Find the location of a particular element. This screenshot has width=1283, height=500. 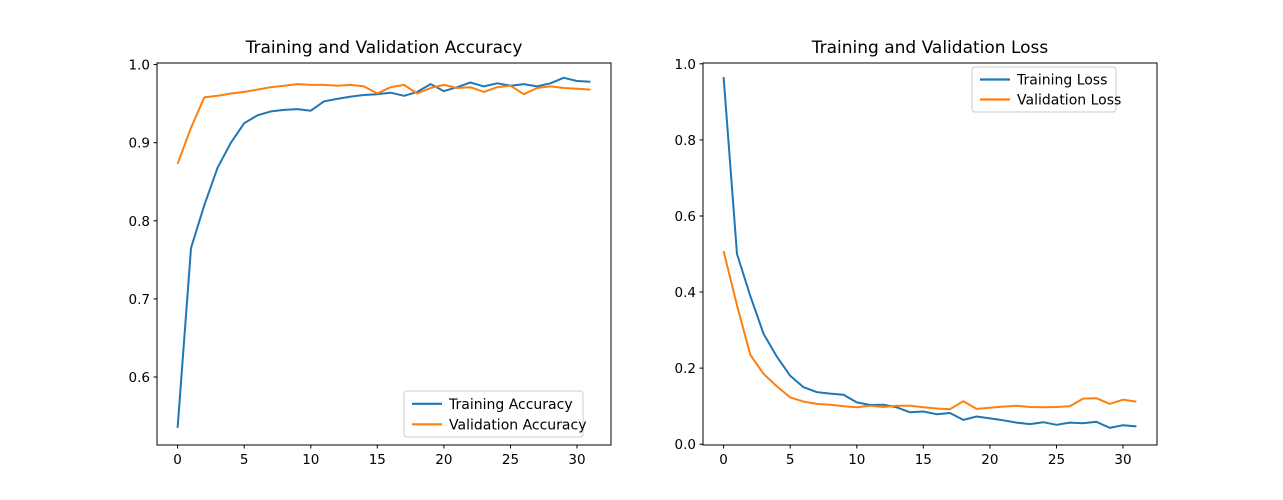

validation-loss-line is located at coordinates (929, 330).